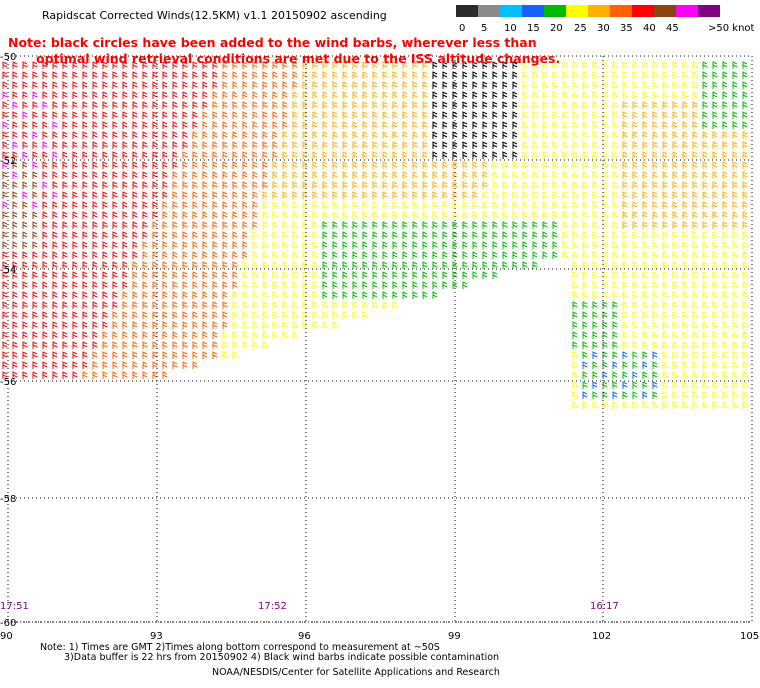  I want to click on legend-swatch, so click(489, 11).